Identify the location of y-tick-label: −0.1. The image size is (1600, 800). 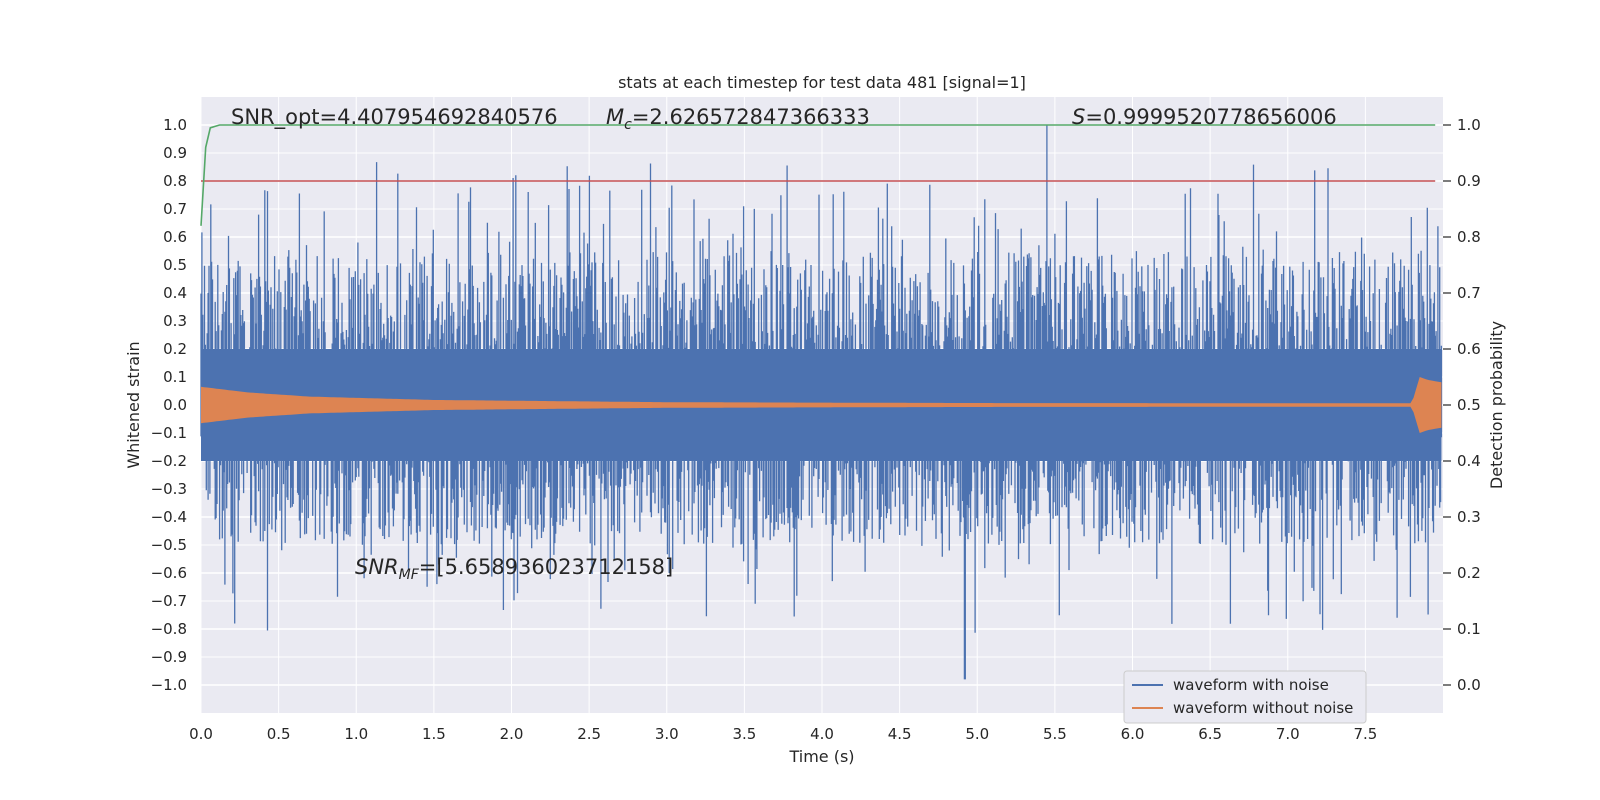
(169, 433).